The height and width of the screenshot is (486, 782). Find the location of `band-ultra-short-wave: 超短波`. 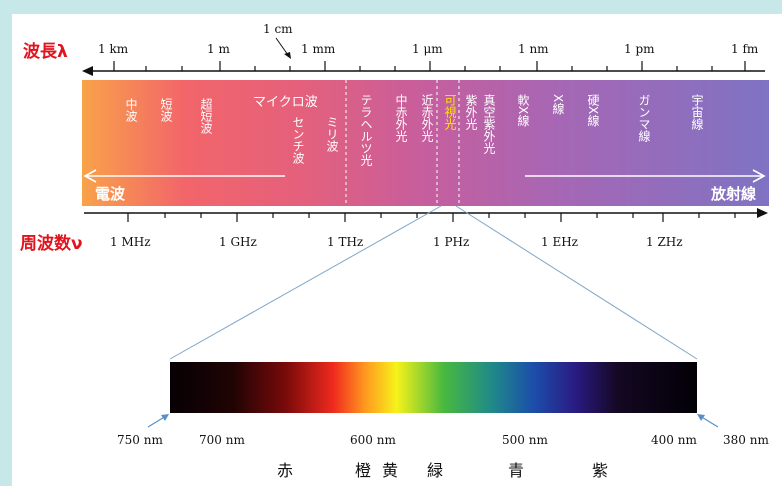

band-ultra-short-wave: 超短波 is located at coordinates (206, 116).